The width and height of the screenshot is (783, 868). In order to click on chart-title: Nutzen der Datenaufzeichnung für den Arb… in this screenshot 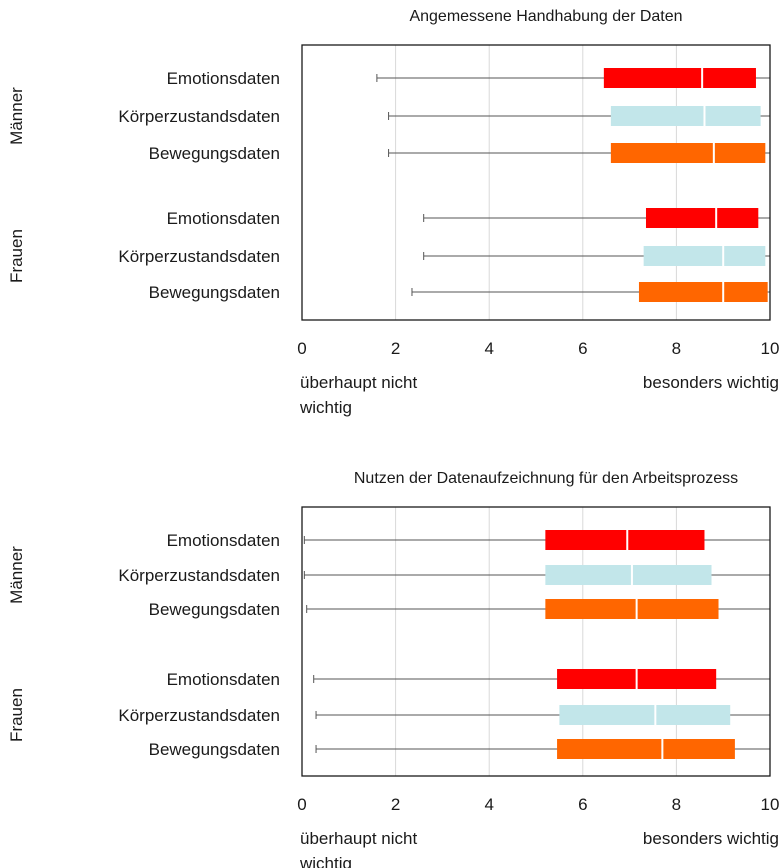, I will do `click(546, 478)`.